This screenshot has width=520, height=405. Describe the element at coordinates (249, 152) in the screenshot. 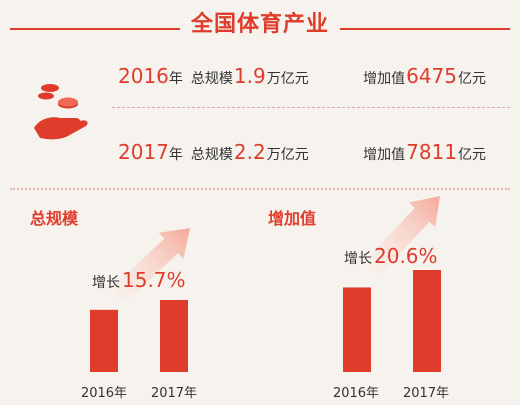

I see `stat-total-value: 2.2` at that location.